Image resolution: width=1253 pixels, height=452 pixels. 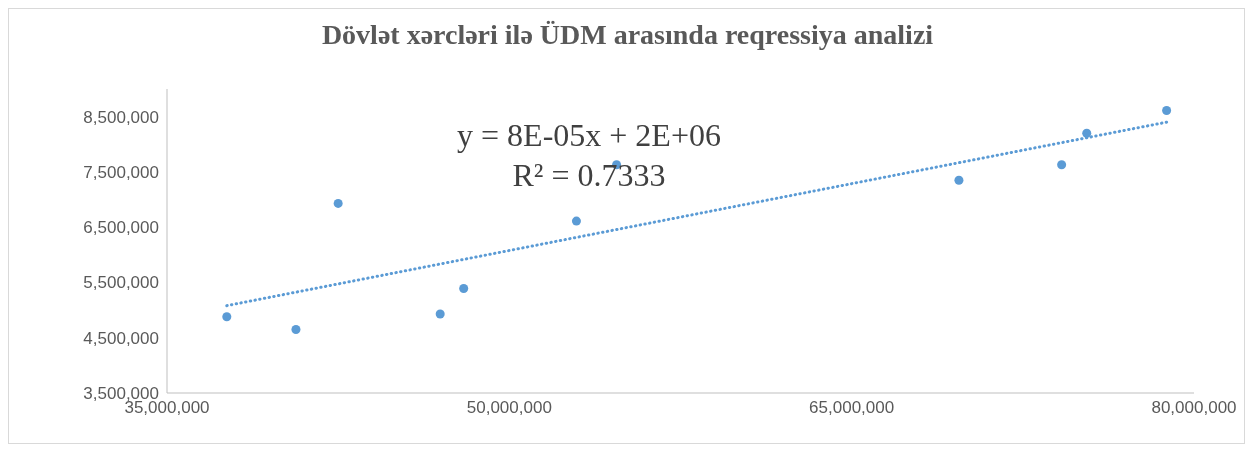 I want to click on y-tick-label: 6,500,000, so click(x=121, y=228).